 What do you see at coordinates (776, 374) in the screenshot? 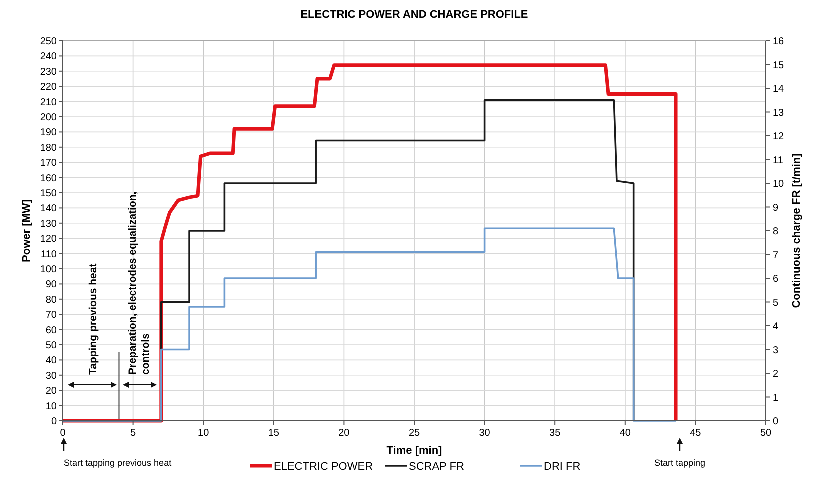
I see `y2-tick-label: 2` at bounding box center [776, 374].